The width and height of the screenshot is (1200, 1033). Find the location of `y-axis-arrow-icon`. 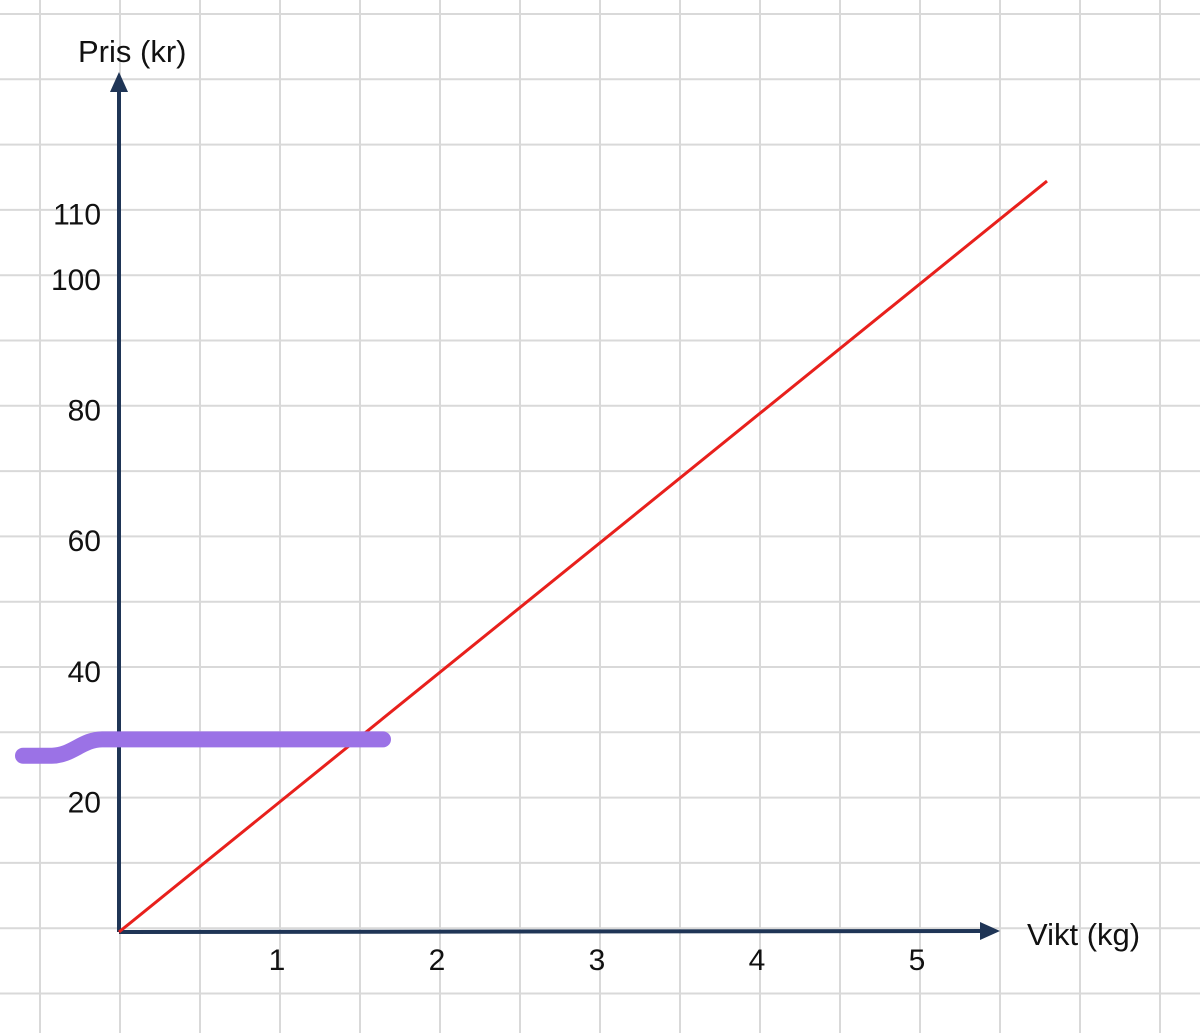

y-axis-arrow-icon is located at coordinates (119, 82).